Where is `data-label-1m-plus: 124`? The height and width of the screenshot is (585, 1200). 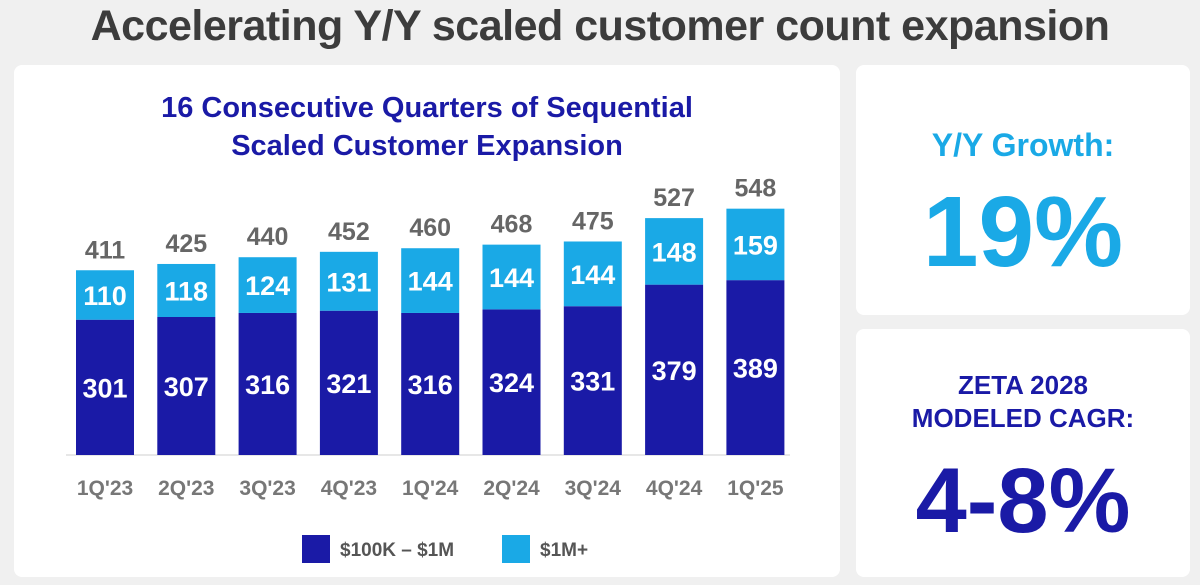 data-label-1m-plus: 124 is located at coordinates (267, 286).